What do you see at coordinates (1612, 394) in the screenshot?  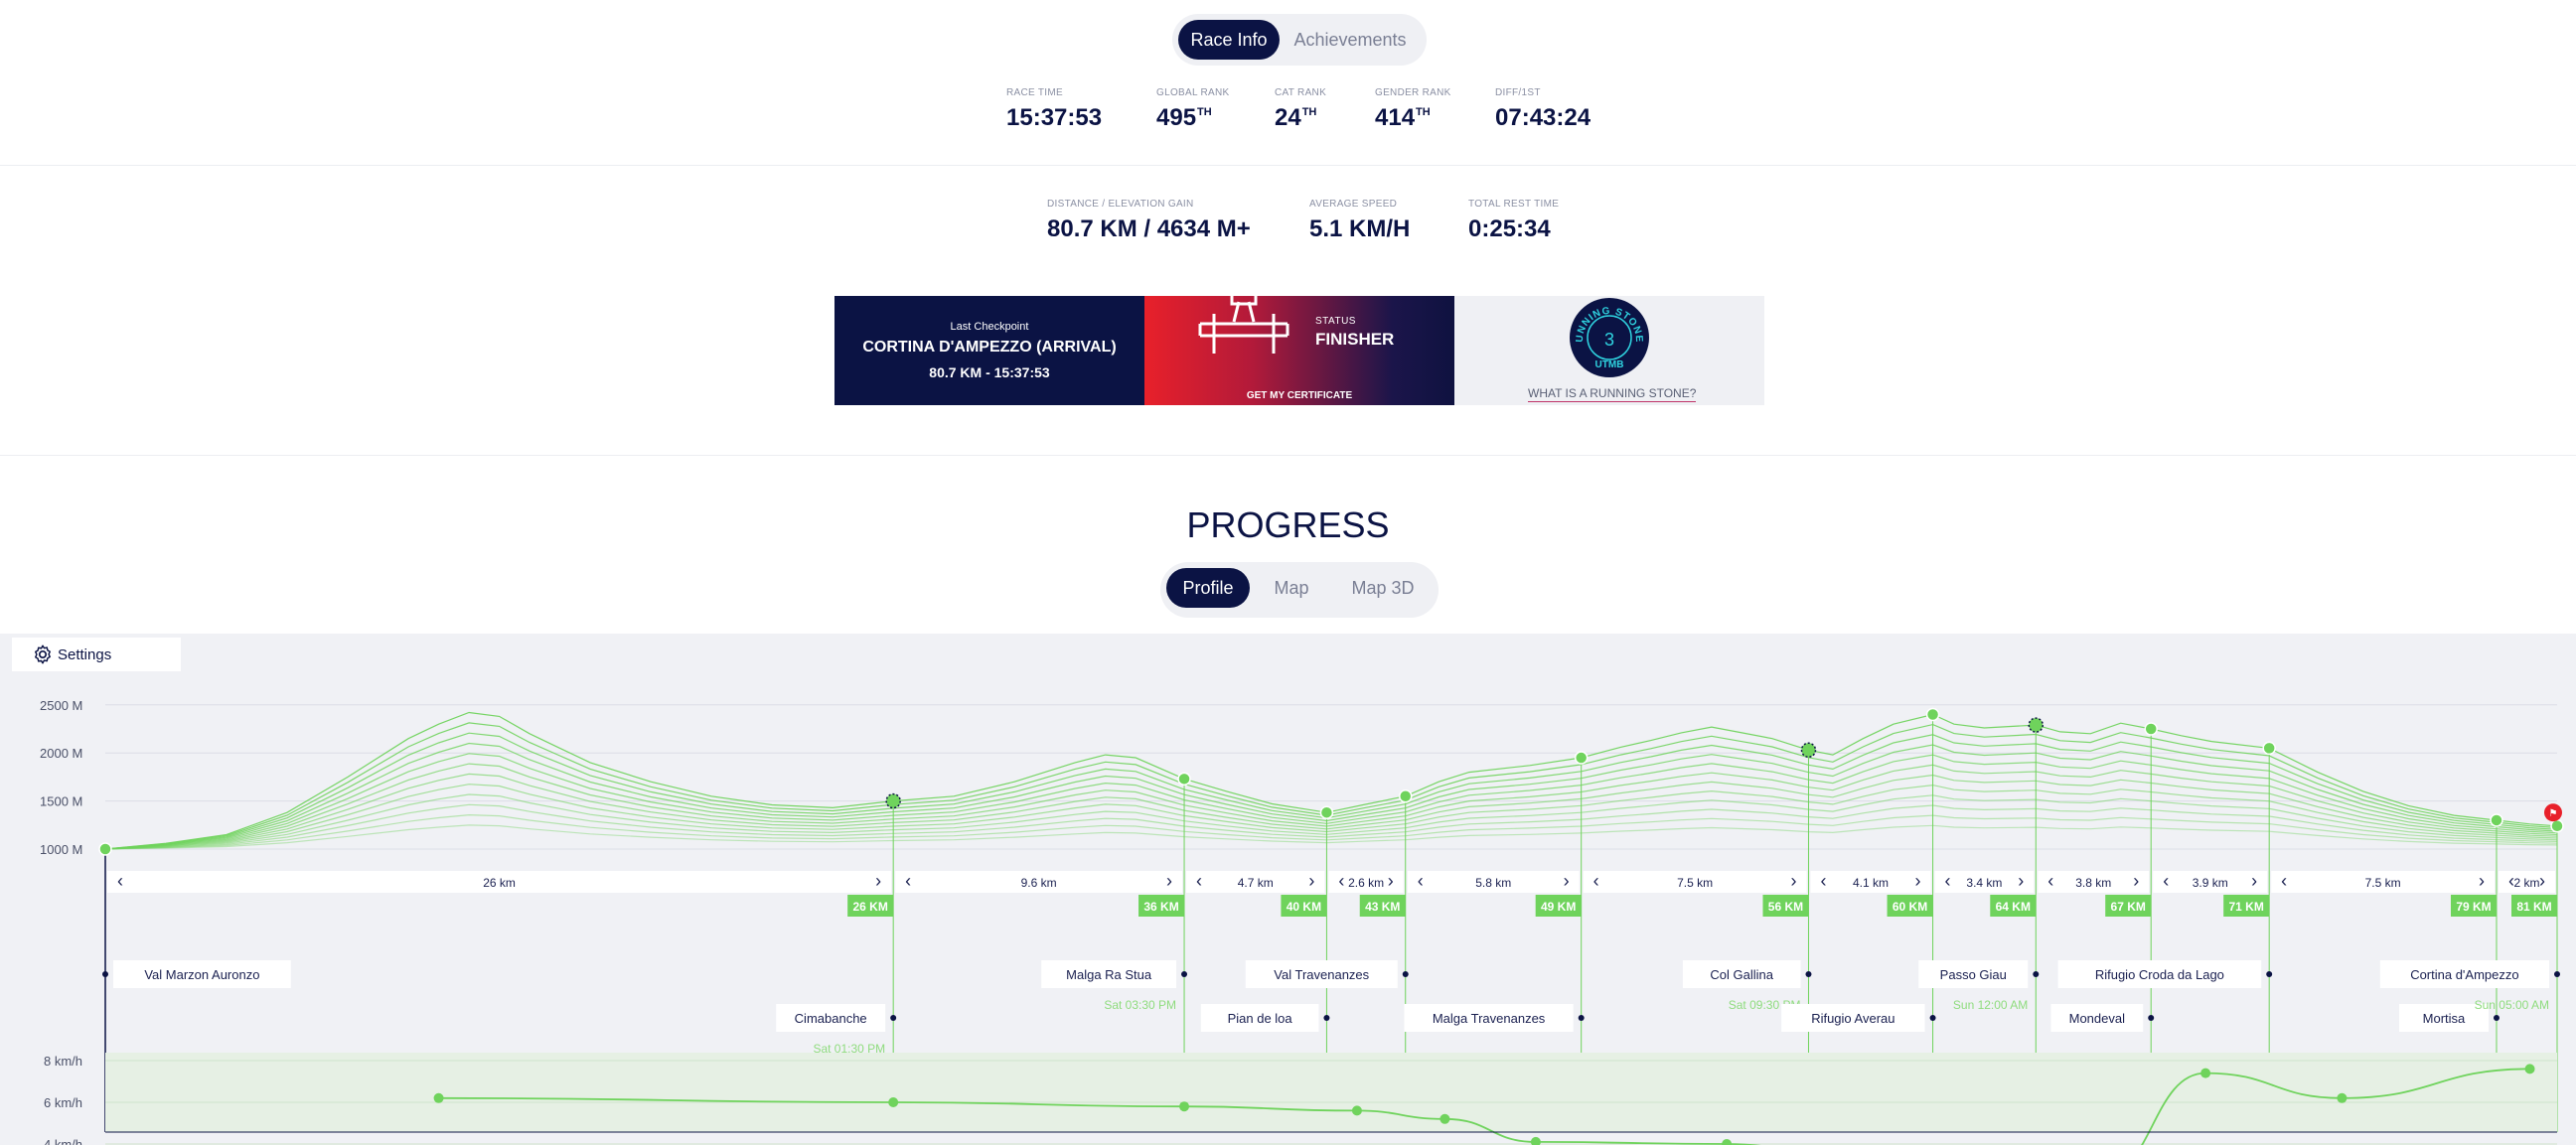 I see `running-stone-info-link: WHAT IS A RUNNING STONE?` at bounding box center [1612, 394].